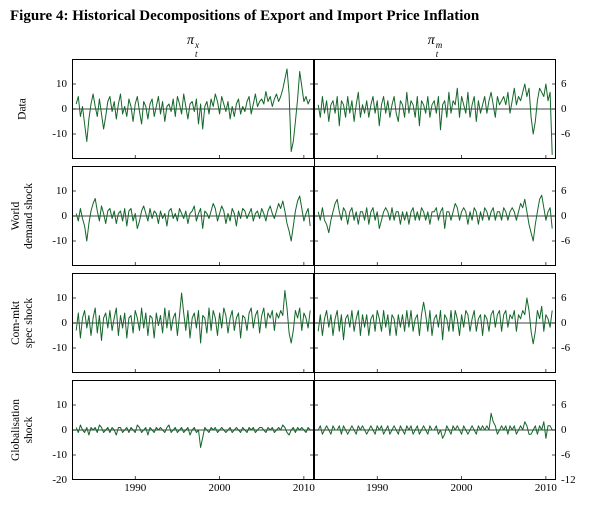 The width and height of the screenshot is (600, 507). I want to click on pi-m-symbol: π, so click(431, 40).